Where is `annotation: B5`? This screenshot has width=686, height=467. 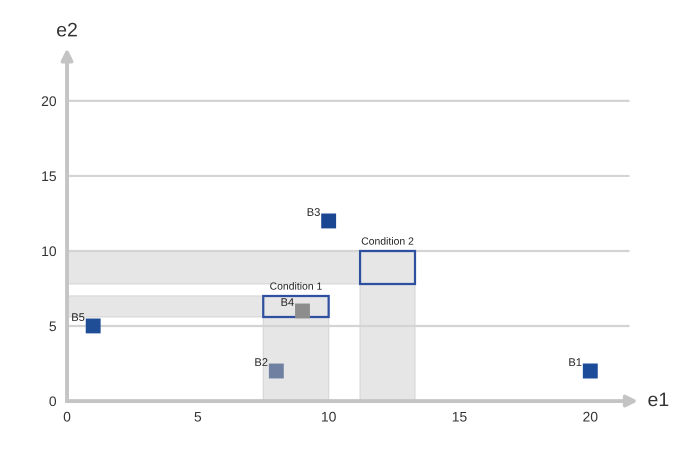 annotation: B5 is located at coordinates (78, 317).